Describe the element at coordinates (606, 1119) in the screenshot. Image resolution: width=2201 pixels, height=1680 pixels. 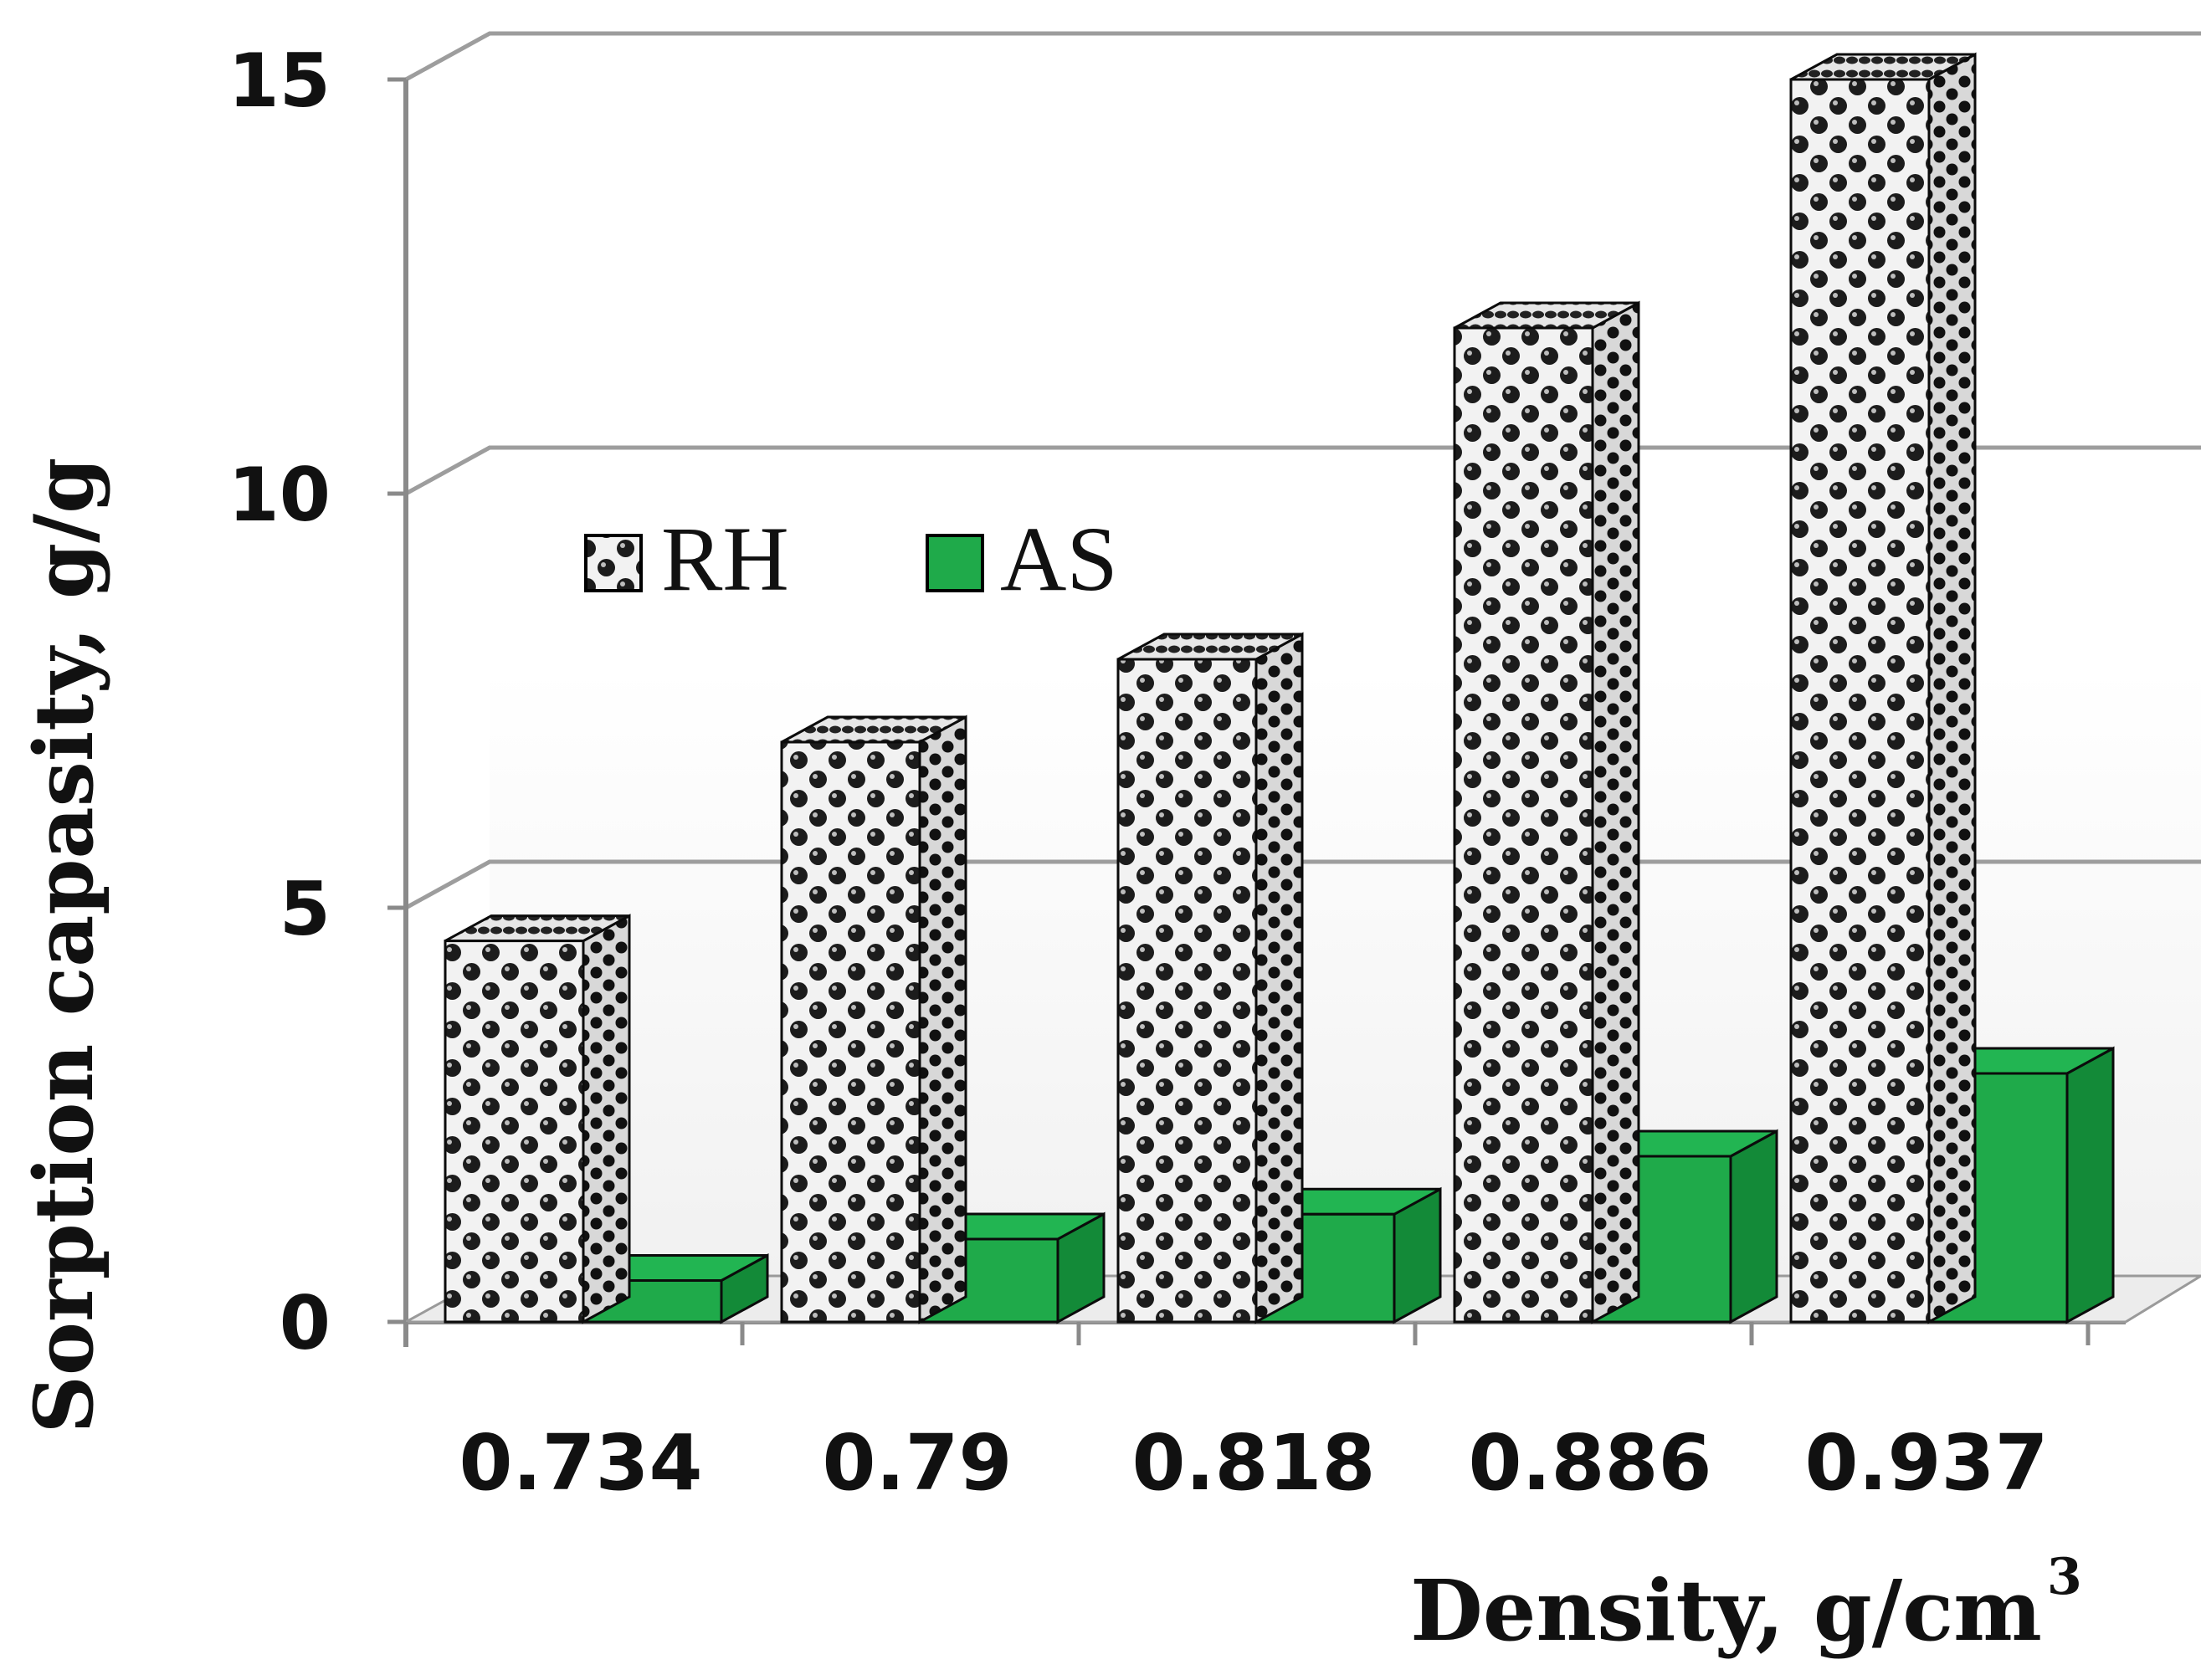
I see `bar-rh-0-side` at that location.